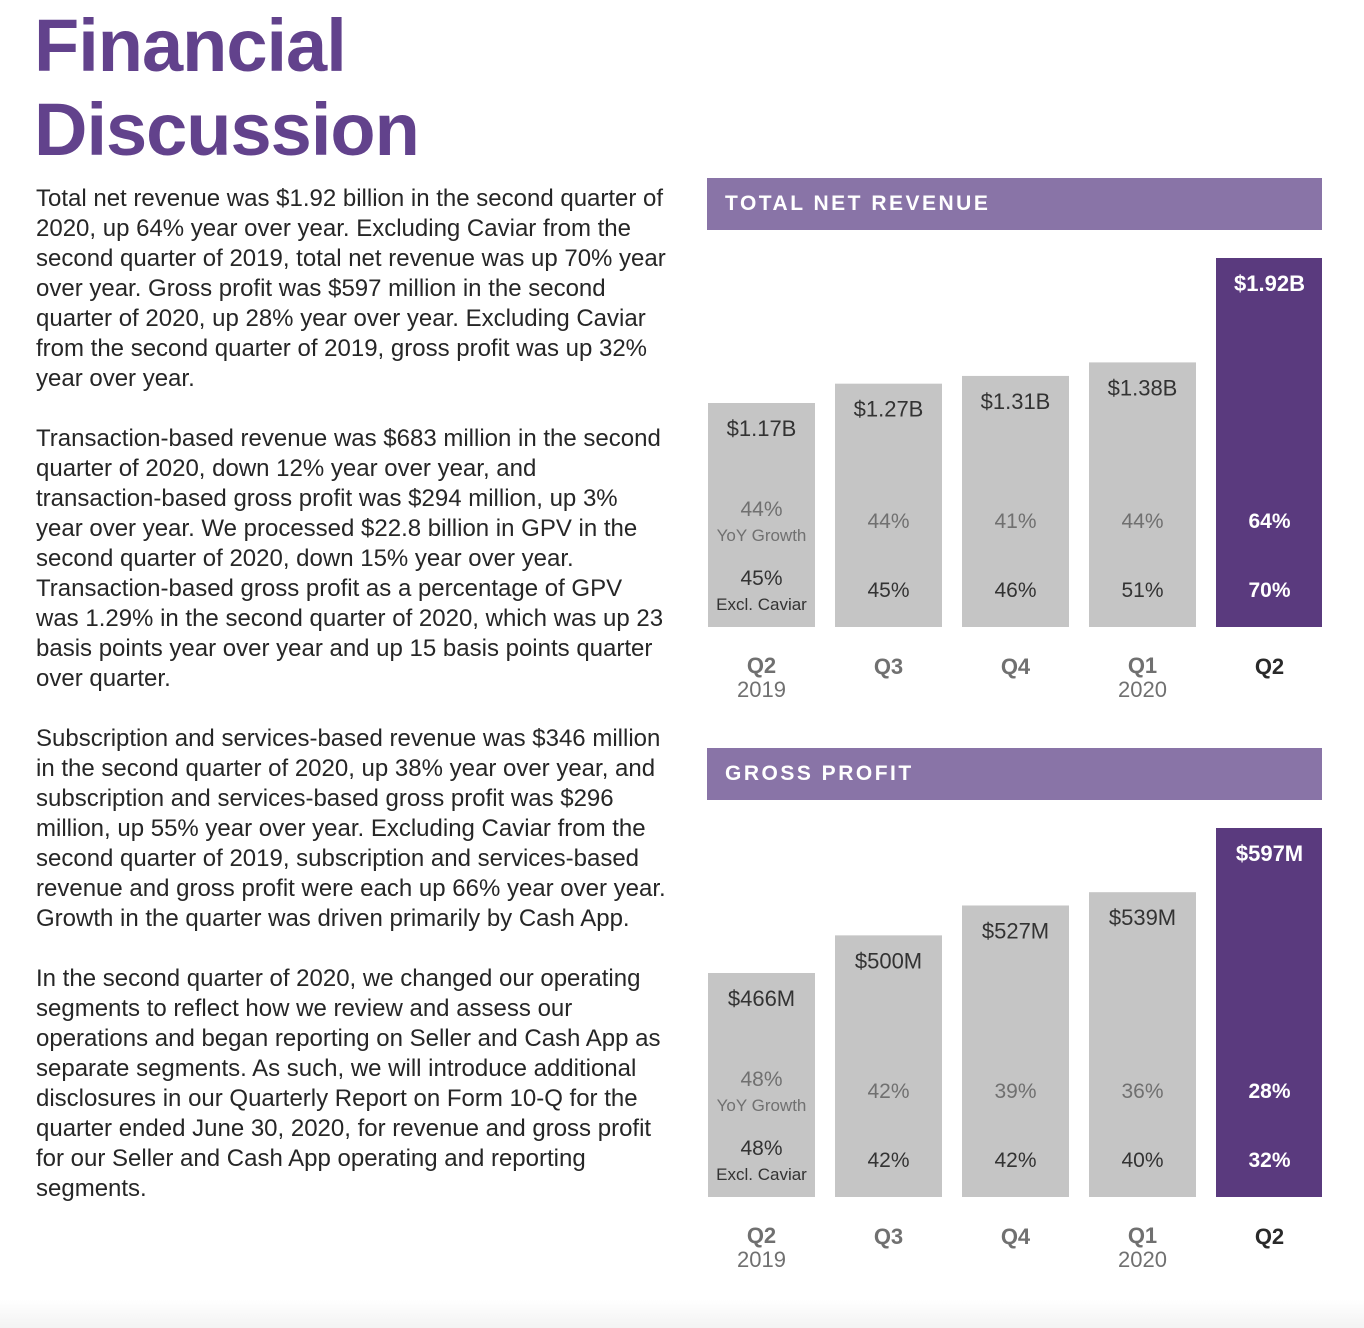 The image size is (1364, 1328). Describe the element at coordinates (682, 1314) in the screenshot. I see `page-footer-shade` at that location.